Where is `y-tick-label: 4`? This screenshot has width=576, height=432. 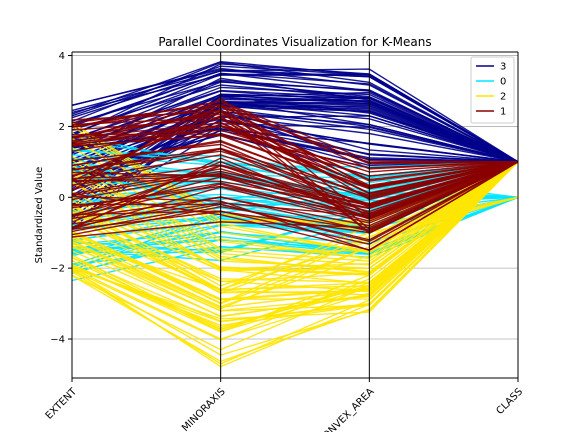
y-tick-label: 4 is located at coordinates (62, 56).